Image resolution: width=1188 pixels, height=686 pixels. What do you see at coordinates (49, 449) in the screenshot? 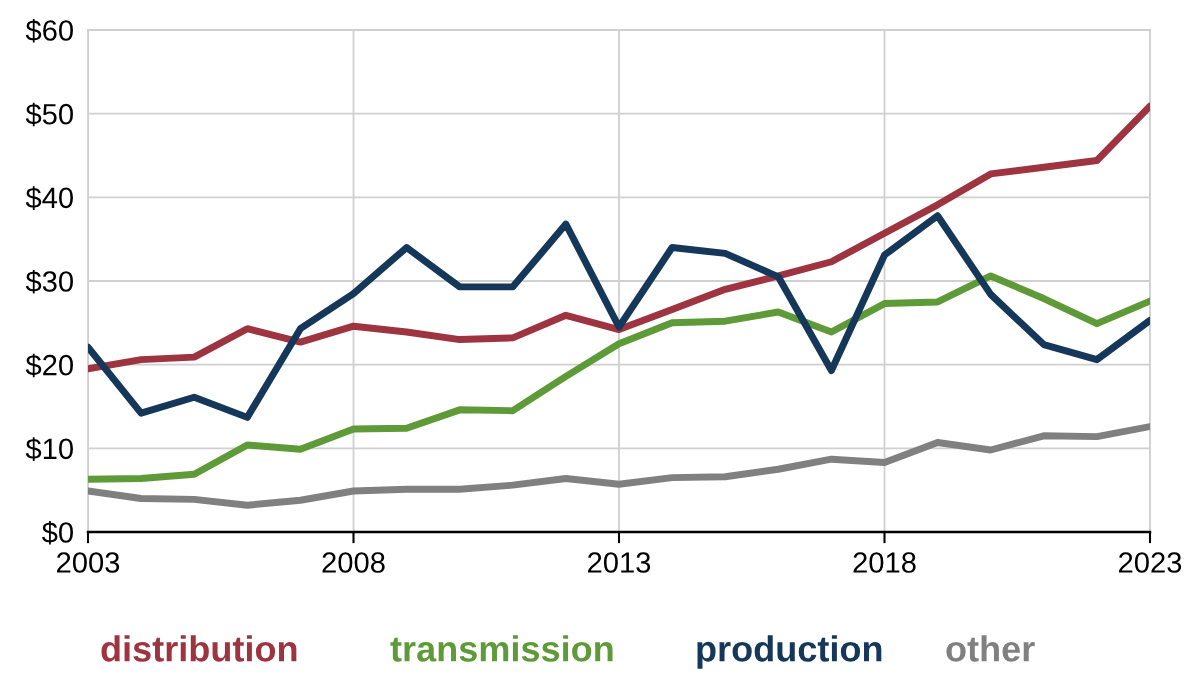
I see `y-tick-label: $10` at bounding box center [49, 449].